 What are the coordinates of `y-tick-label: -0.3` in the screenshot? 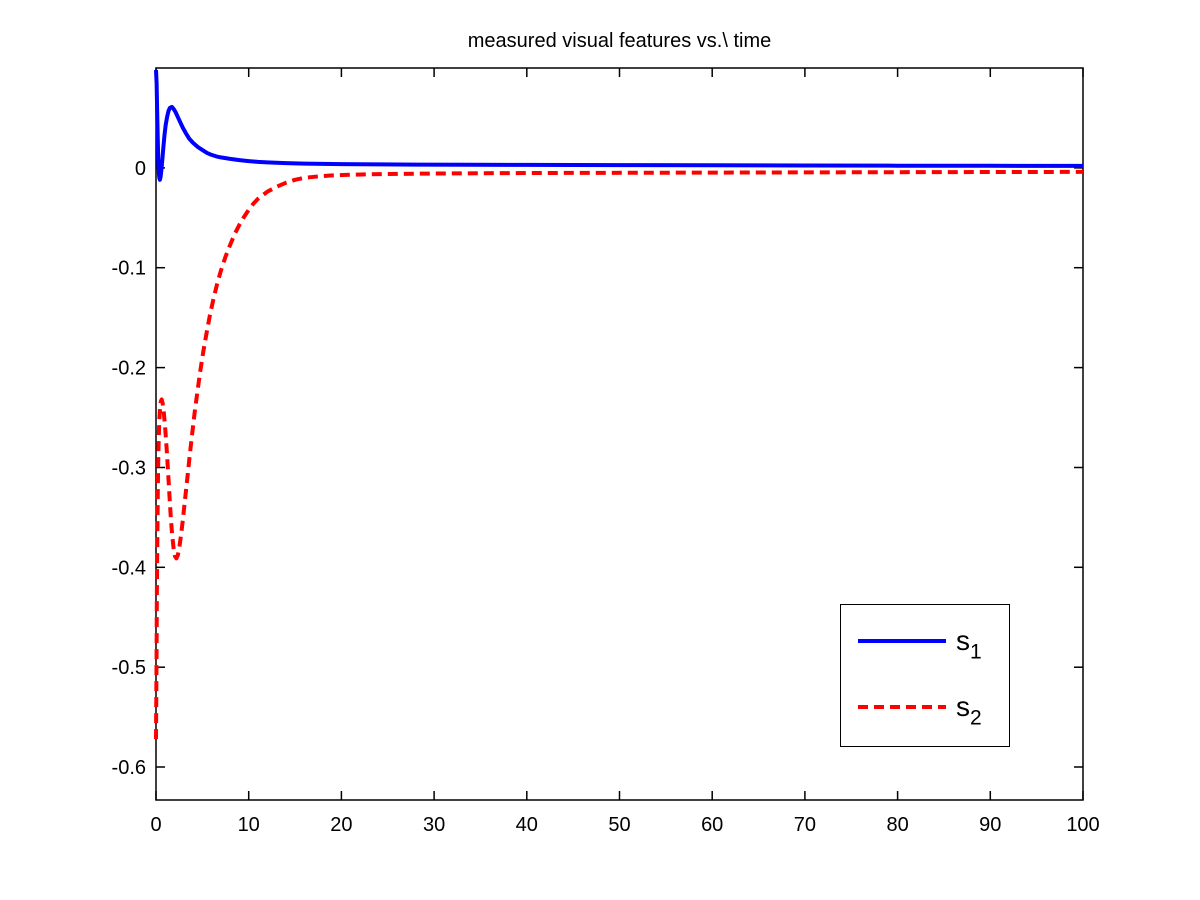 It's located at (129, 469).